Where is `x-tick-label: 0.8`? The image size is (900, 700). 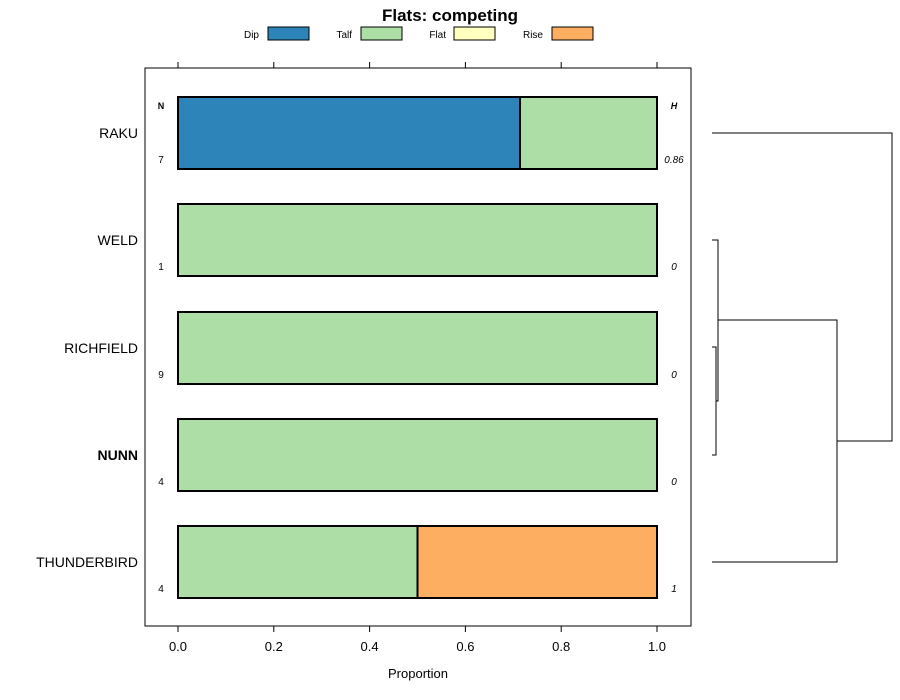
x-tick-label: 0.8 is located at coordinates (561, 646).